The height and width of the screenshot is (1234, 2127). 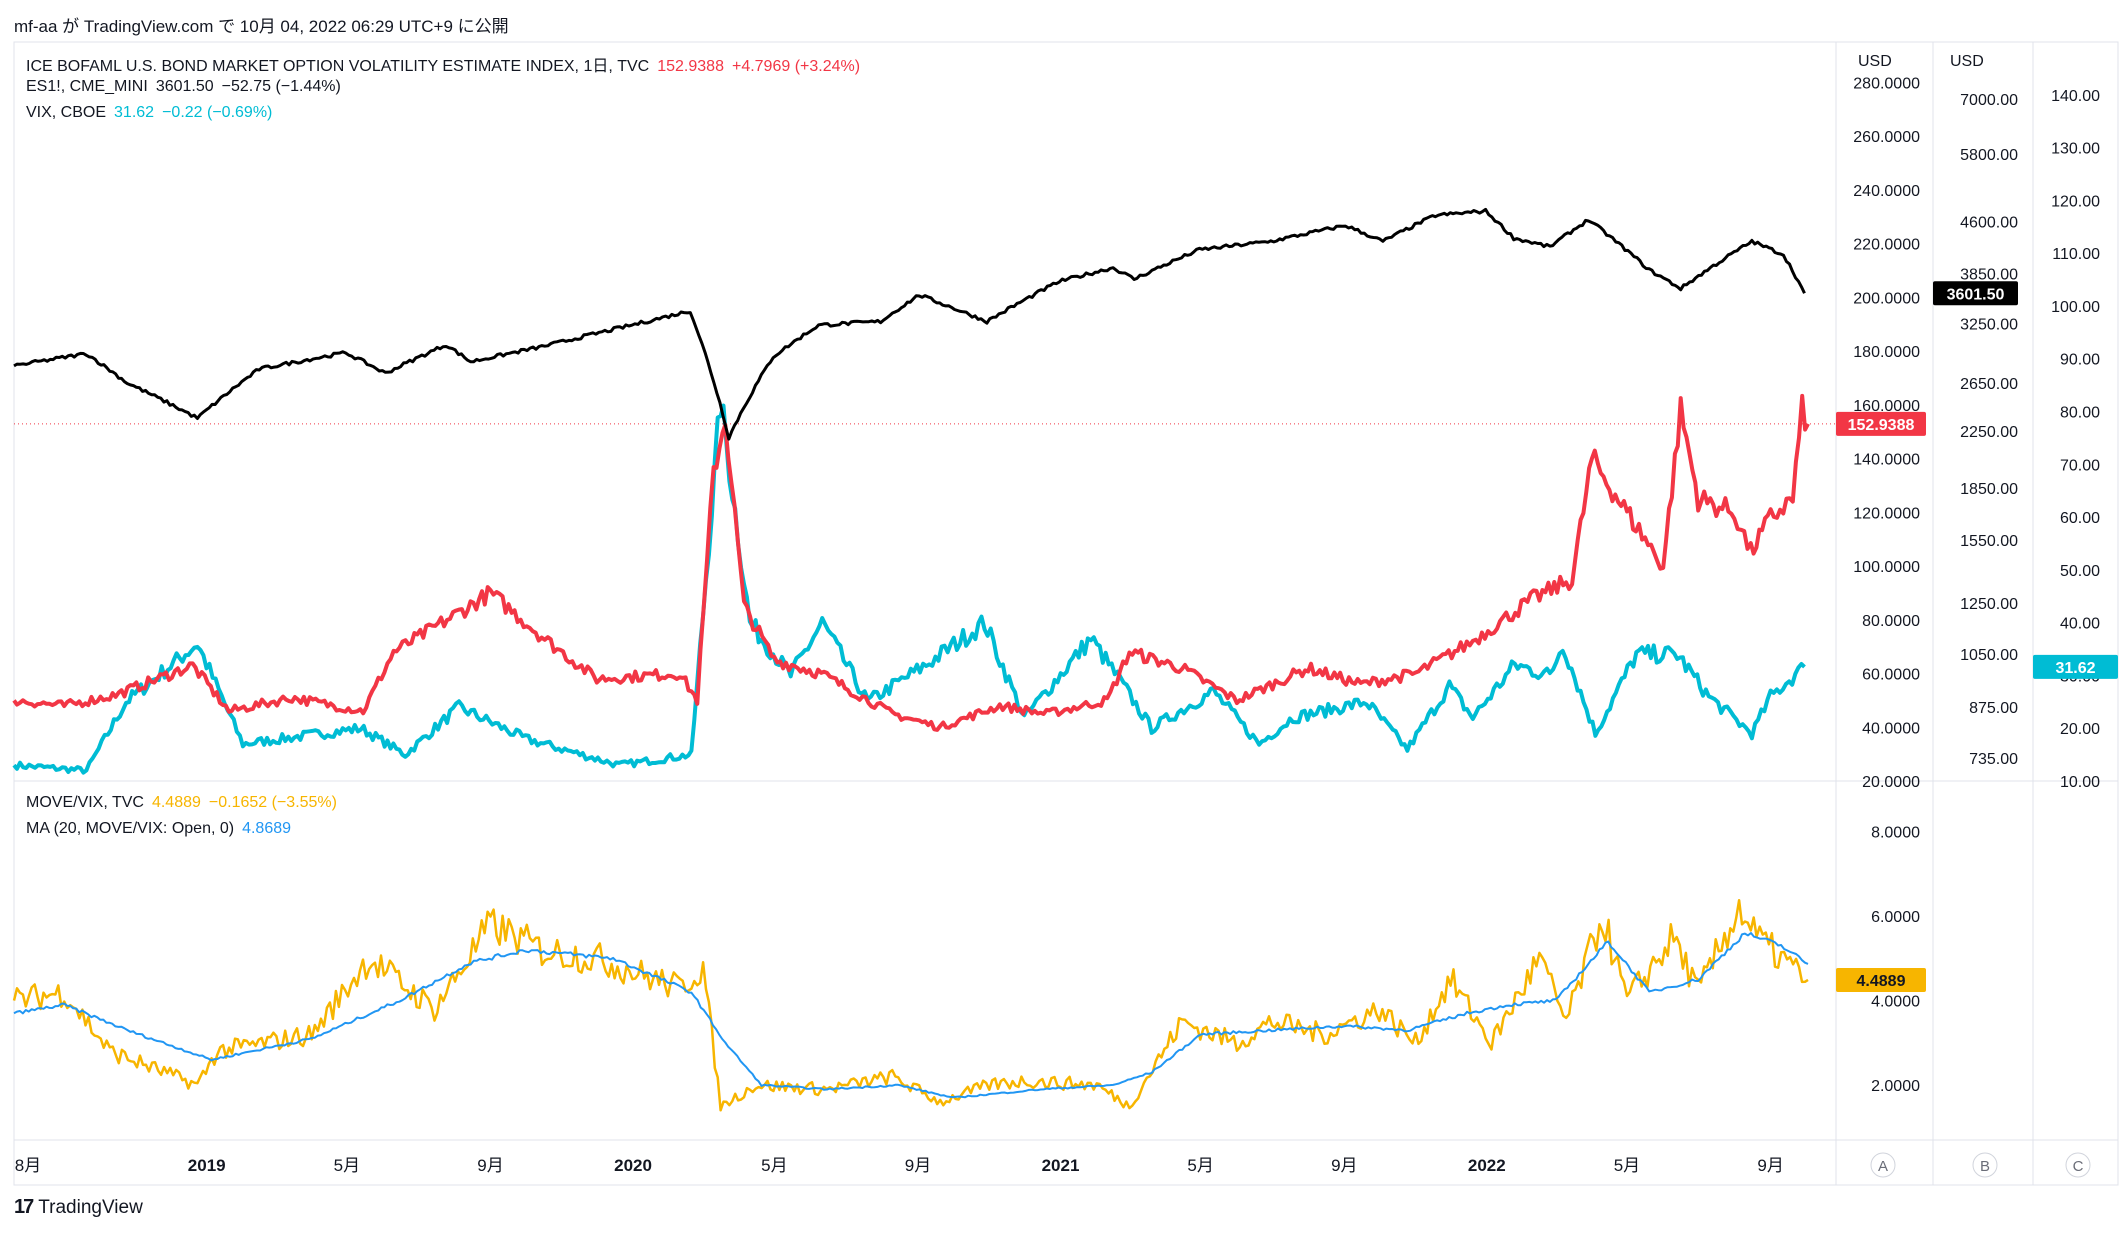 I want to click on scale-c-tick: 20.00, so click(x=2080, y=729).